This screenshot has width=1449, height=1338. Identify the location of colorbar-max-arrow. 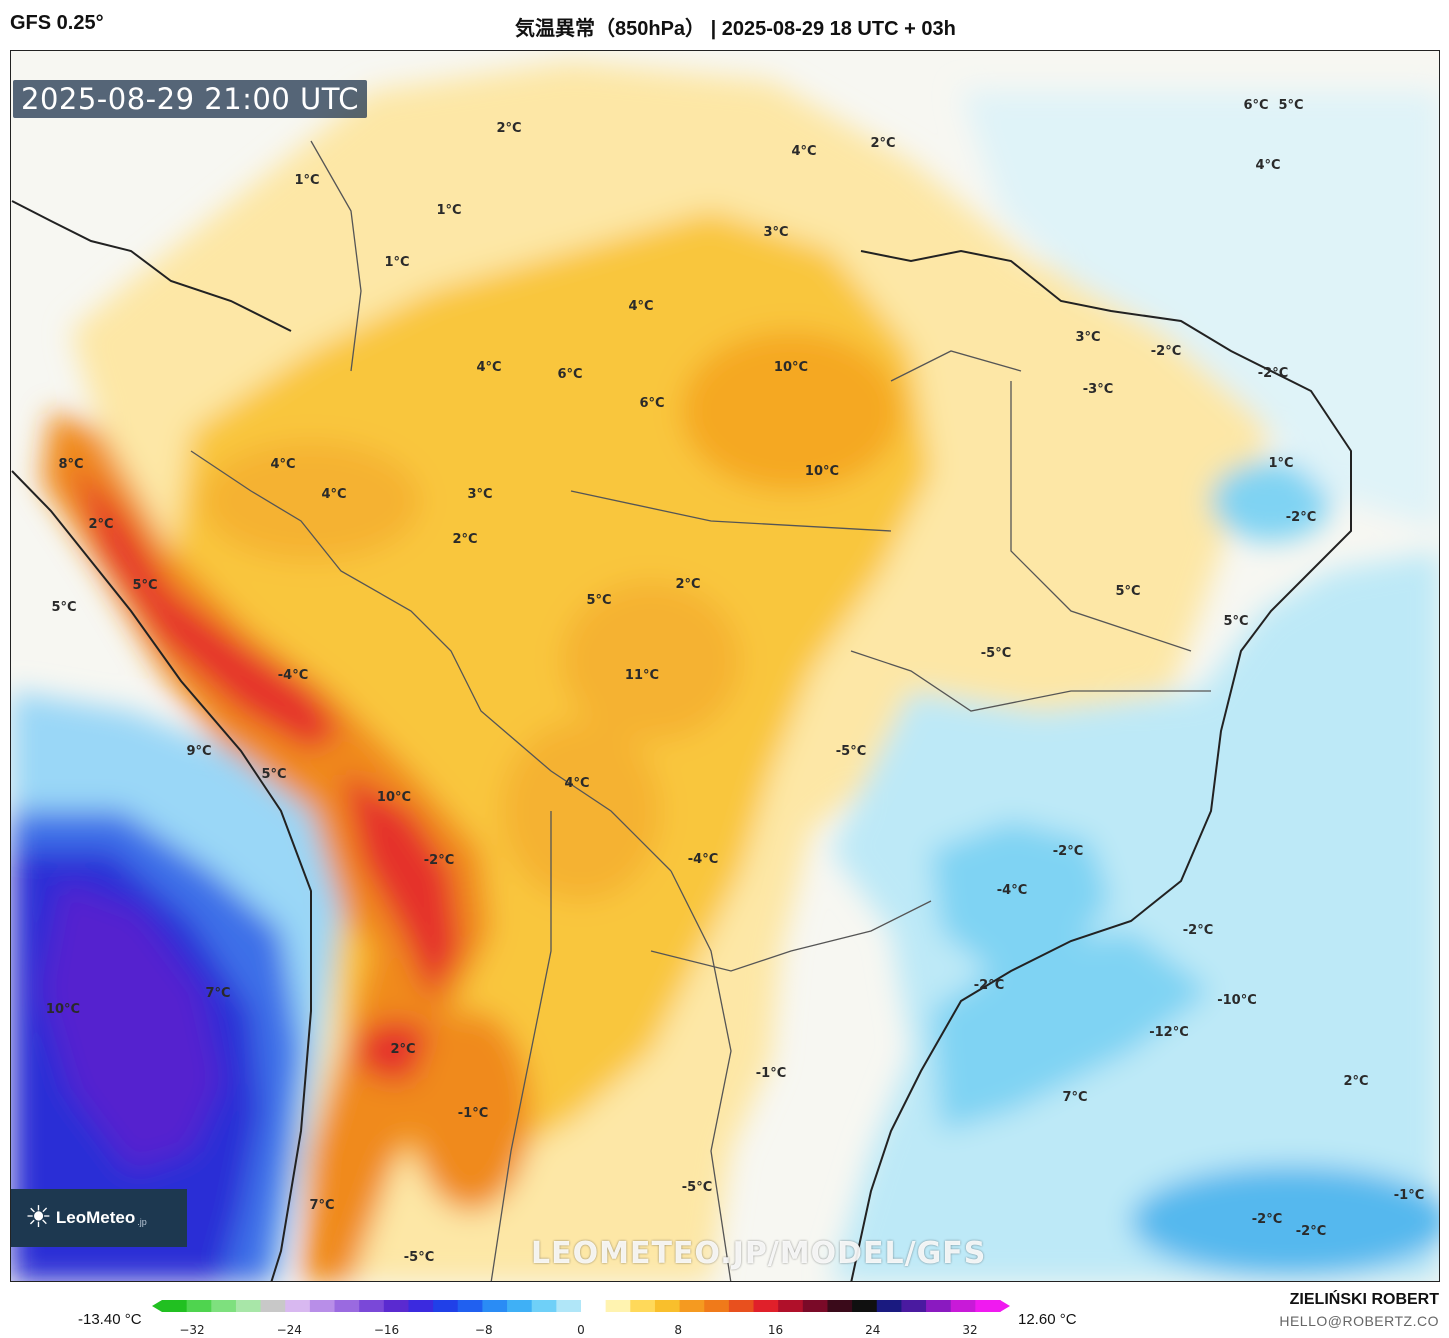
(1005, 1306).